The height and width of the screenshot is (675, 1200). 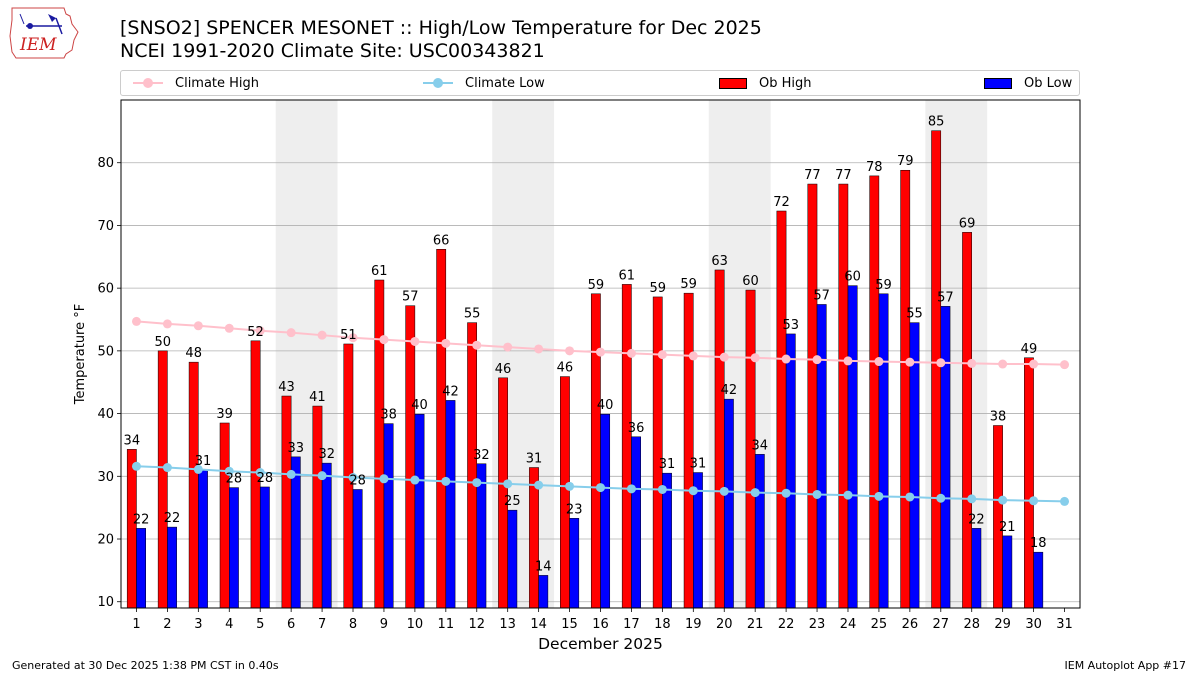 What do you see at coordinates (760, 445) in the screenshot?
I see `label-ob-low: 34` at bounding box center [760, 445].